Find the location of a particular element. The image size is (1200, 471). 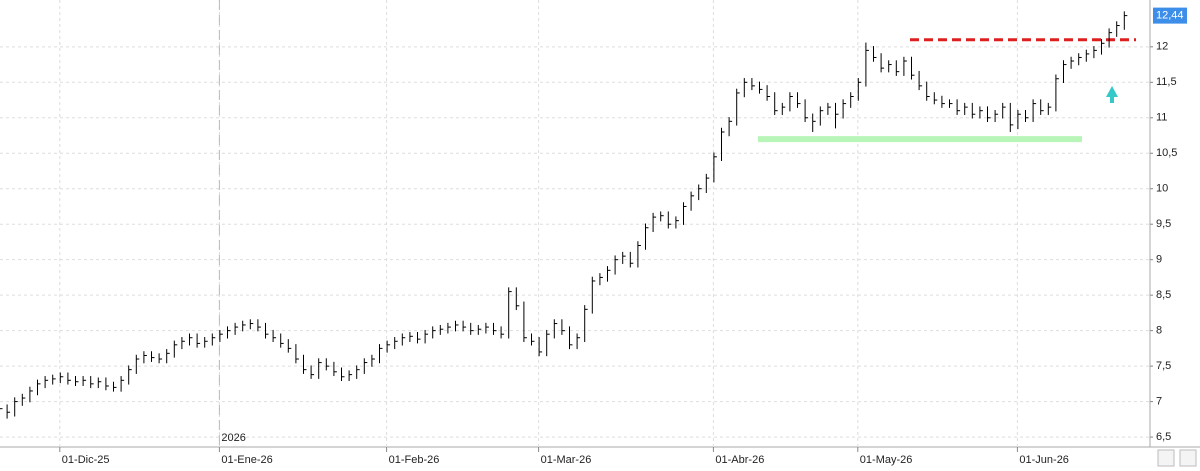

arrow-up is located at coordinates (1112, 94).